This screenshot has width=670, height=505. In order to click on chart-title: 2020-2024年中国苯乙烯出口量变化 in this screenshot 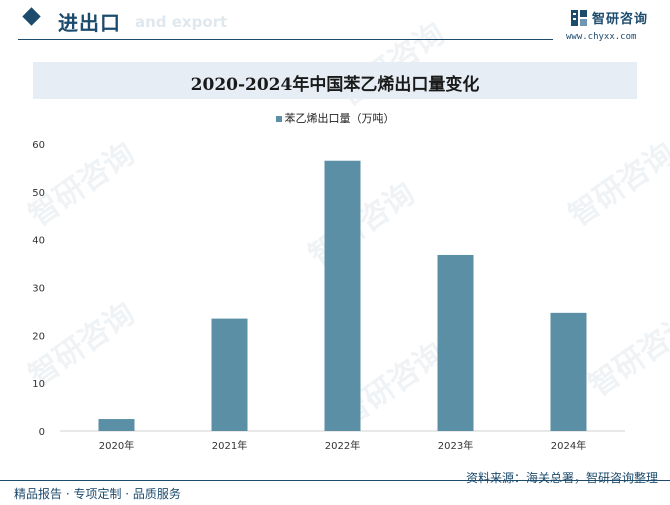, I will do `click(335, 85)`.